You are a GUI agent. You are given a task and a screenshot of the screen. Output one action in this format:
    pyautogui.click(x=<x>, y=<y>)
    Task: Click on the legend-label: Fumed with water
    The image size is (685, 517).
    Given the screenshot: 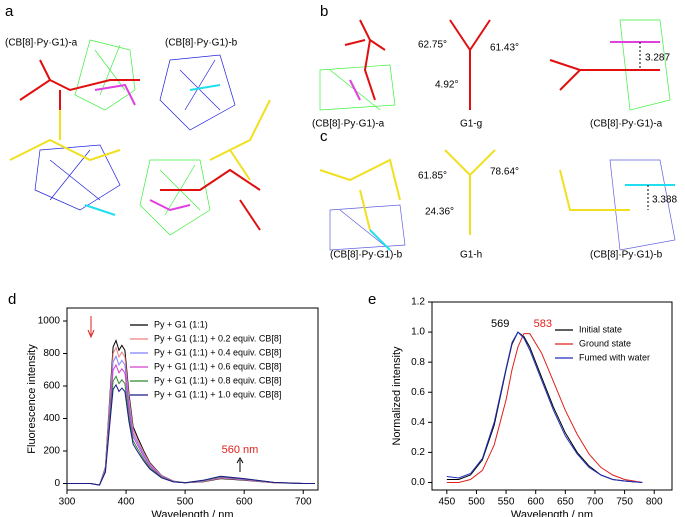 What is the action you would take?
    pyautogui.click(x=614, y=357)
    